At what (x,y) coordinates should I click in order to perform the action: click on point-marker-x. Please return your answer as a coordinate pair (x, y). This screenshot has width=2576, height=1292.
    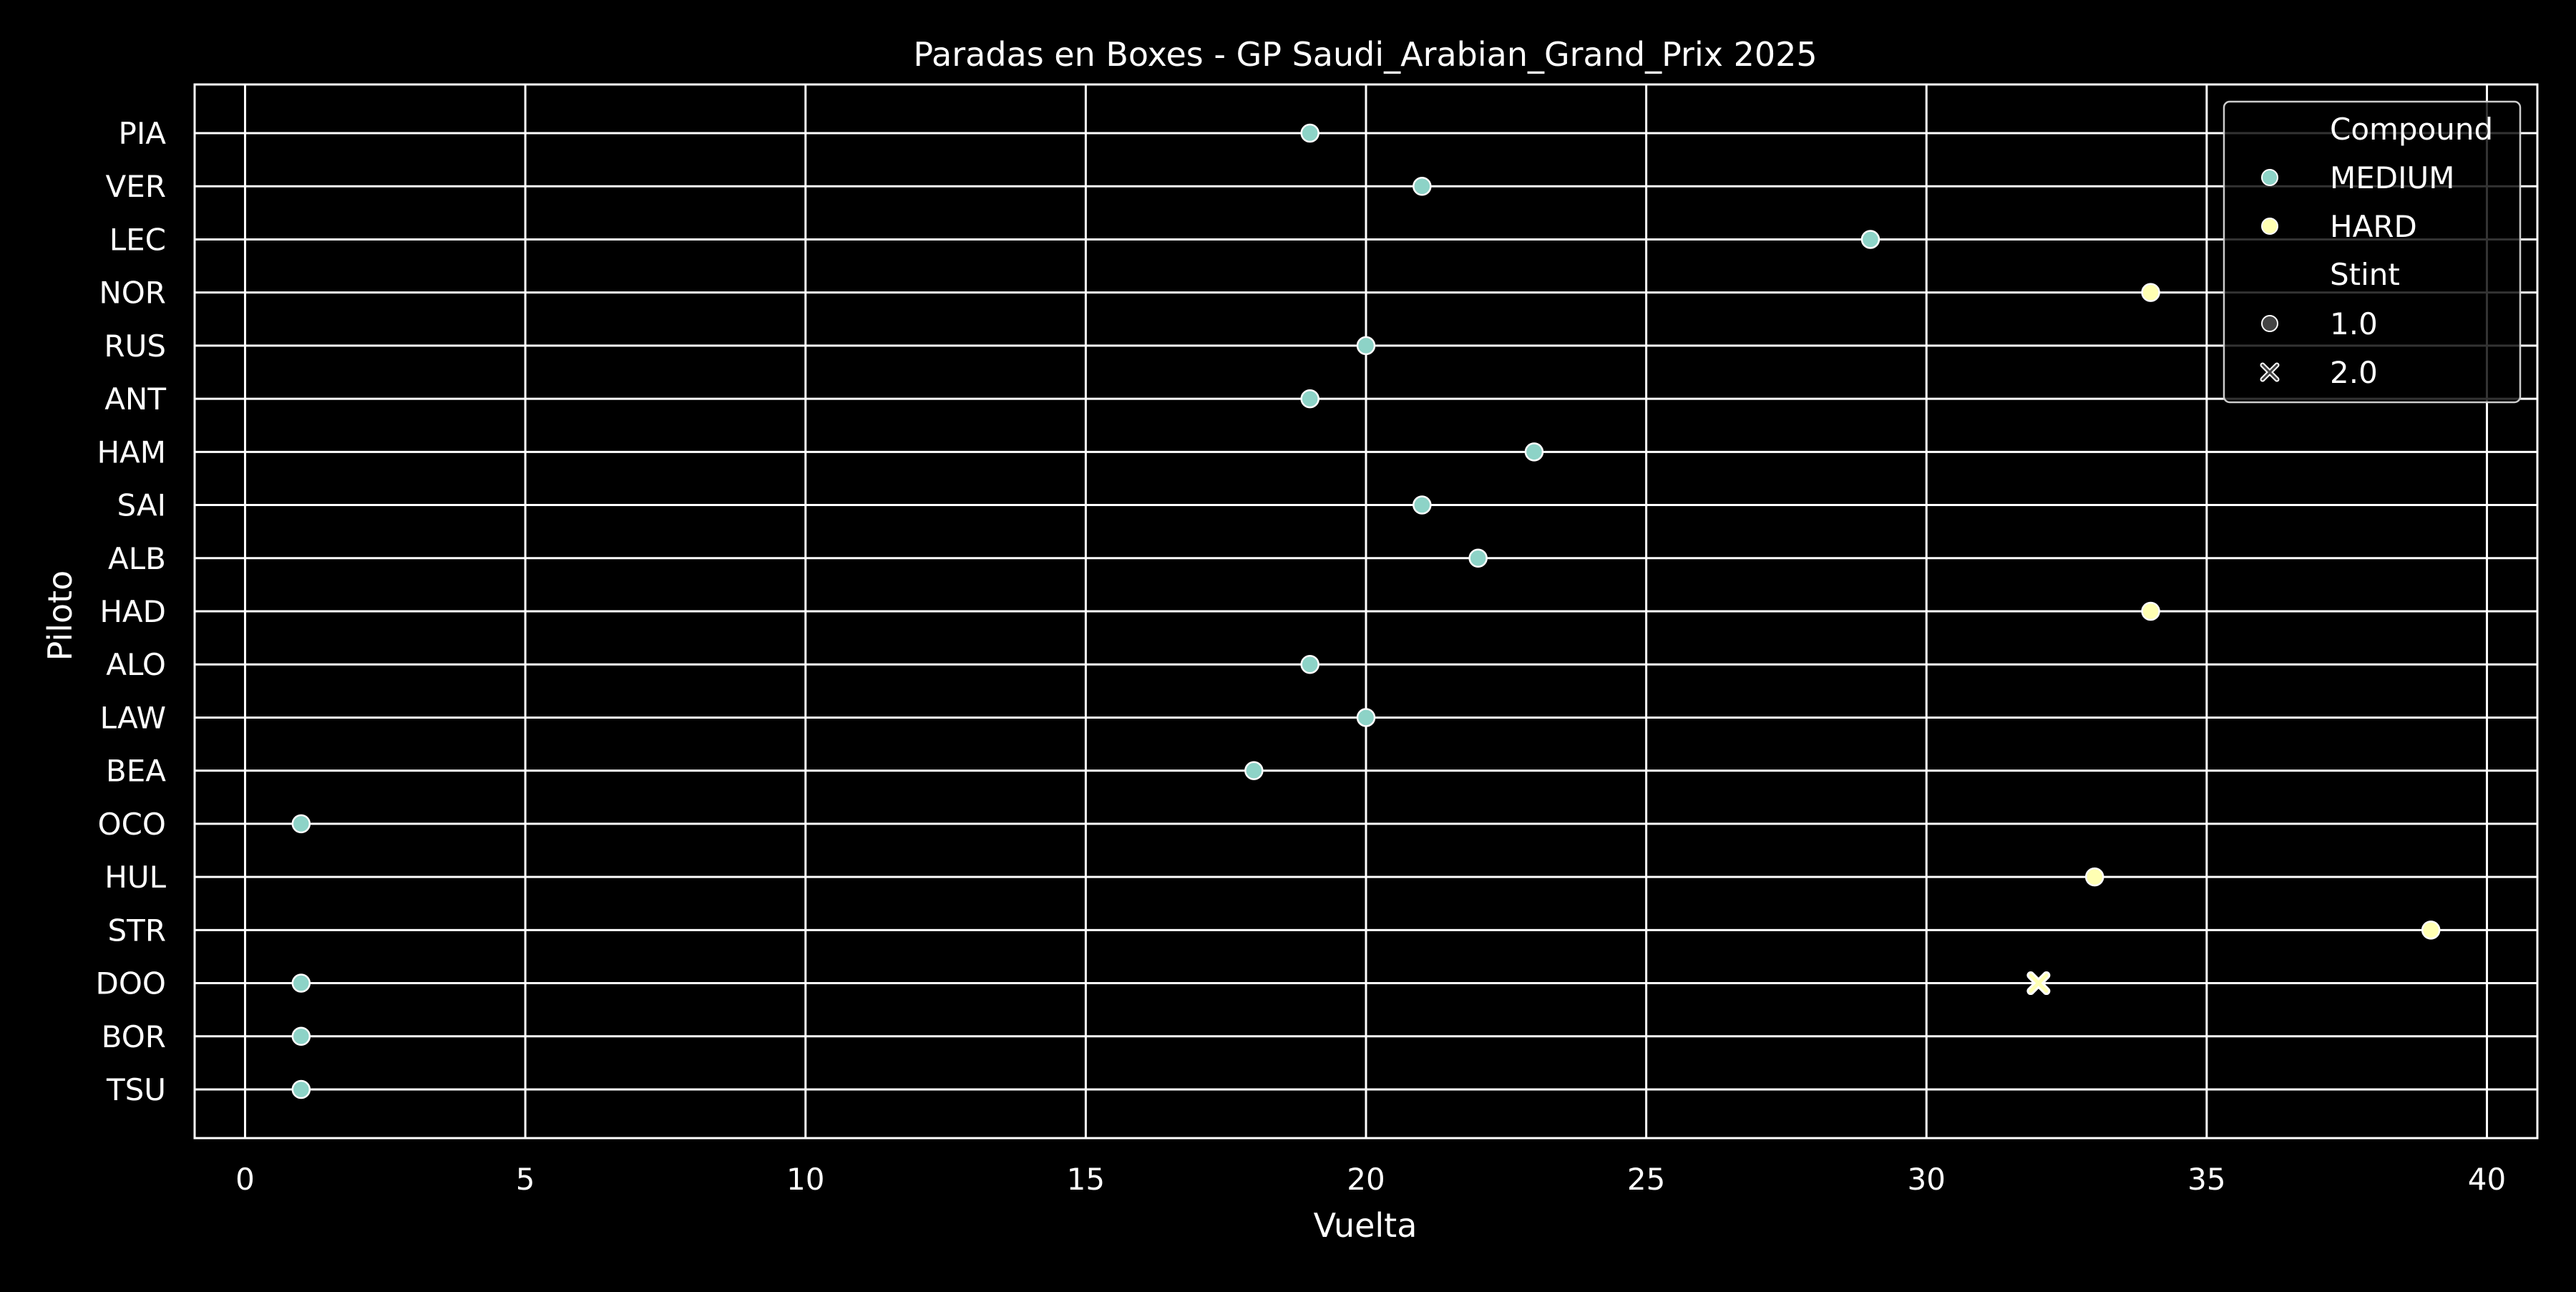
    Looking at the image, I should click on (2039, 983).